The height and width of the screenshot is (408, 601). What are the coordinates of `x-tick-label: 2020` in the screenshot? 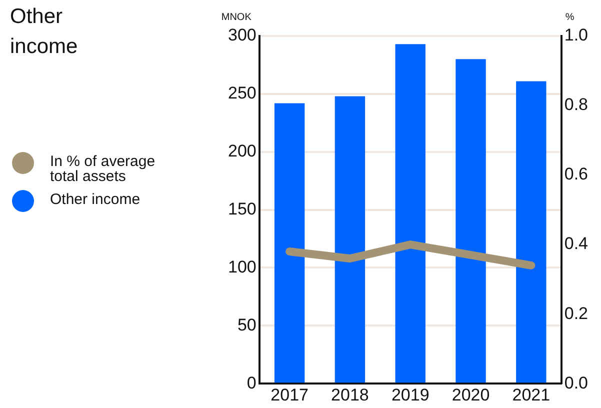 It's located at (471, 394).